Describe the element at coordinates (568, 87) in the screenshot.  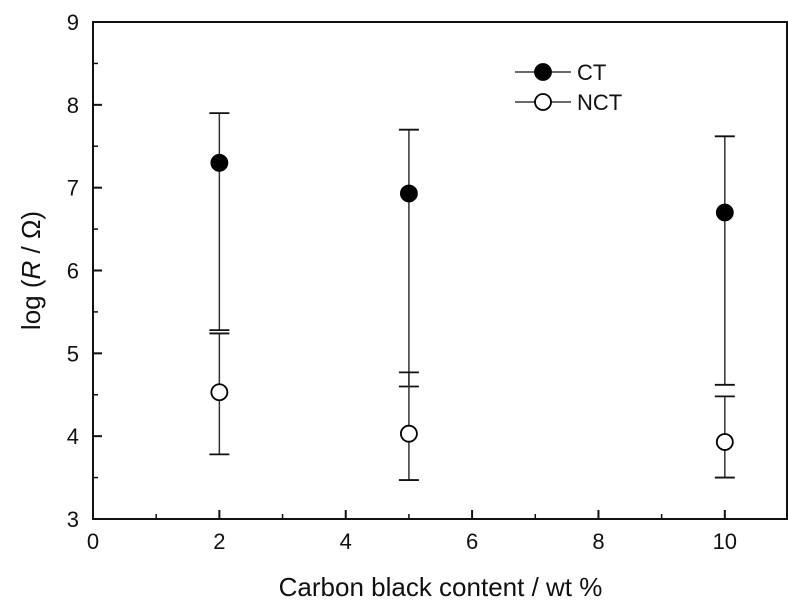
I see `legend: CT NCT` at that location.